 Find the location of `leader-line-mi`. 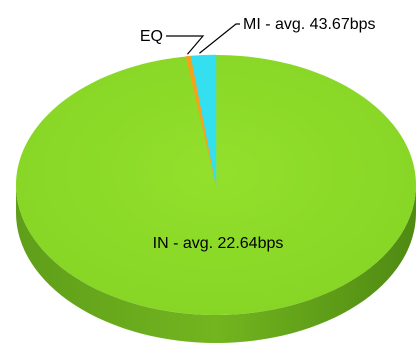

leader-line-mi is located at coordinates (219, 38).